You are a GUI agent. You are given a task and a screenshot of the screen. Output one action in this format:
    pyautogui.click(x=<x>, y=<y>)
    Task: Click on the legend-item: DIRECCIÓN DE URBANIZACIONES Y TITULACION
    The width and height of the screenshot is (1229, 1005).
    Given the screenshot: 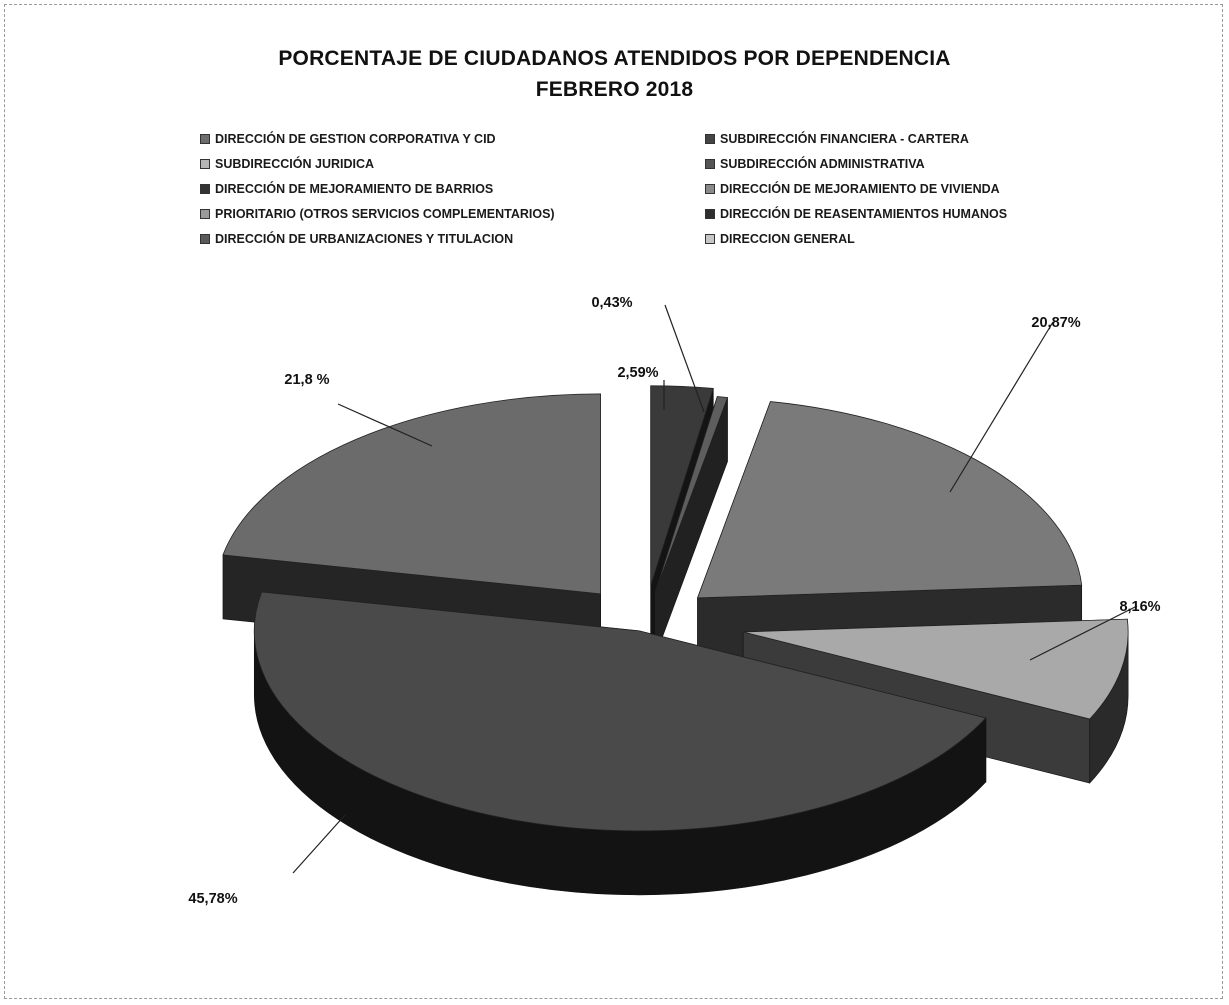 What is the action you would take?
    pyautogui.click(x=452, y=239)
    